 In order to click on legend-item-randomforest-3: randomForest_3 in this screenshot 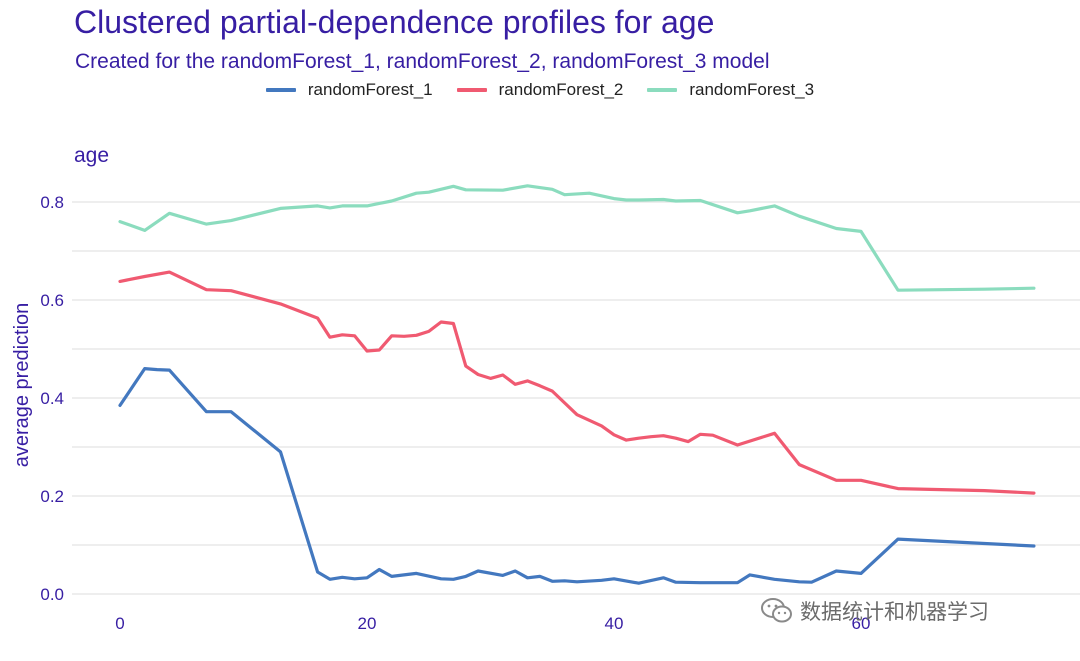, I will do `click(730, 90)`.